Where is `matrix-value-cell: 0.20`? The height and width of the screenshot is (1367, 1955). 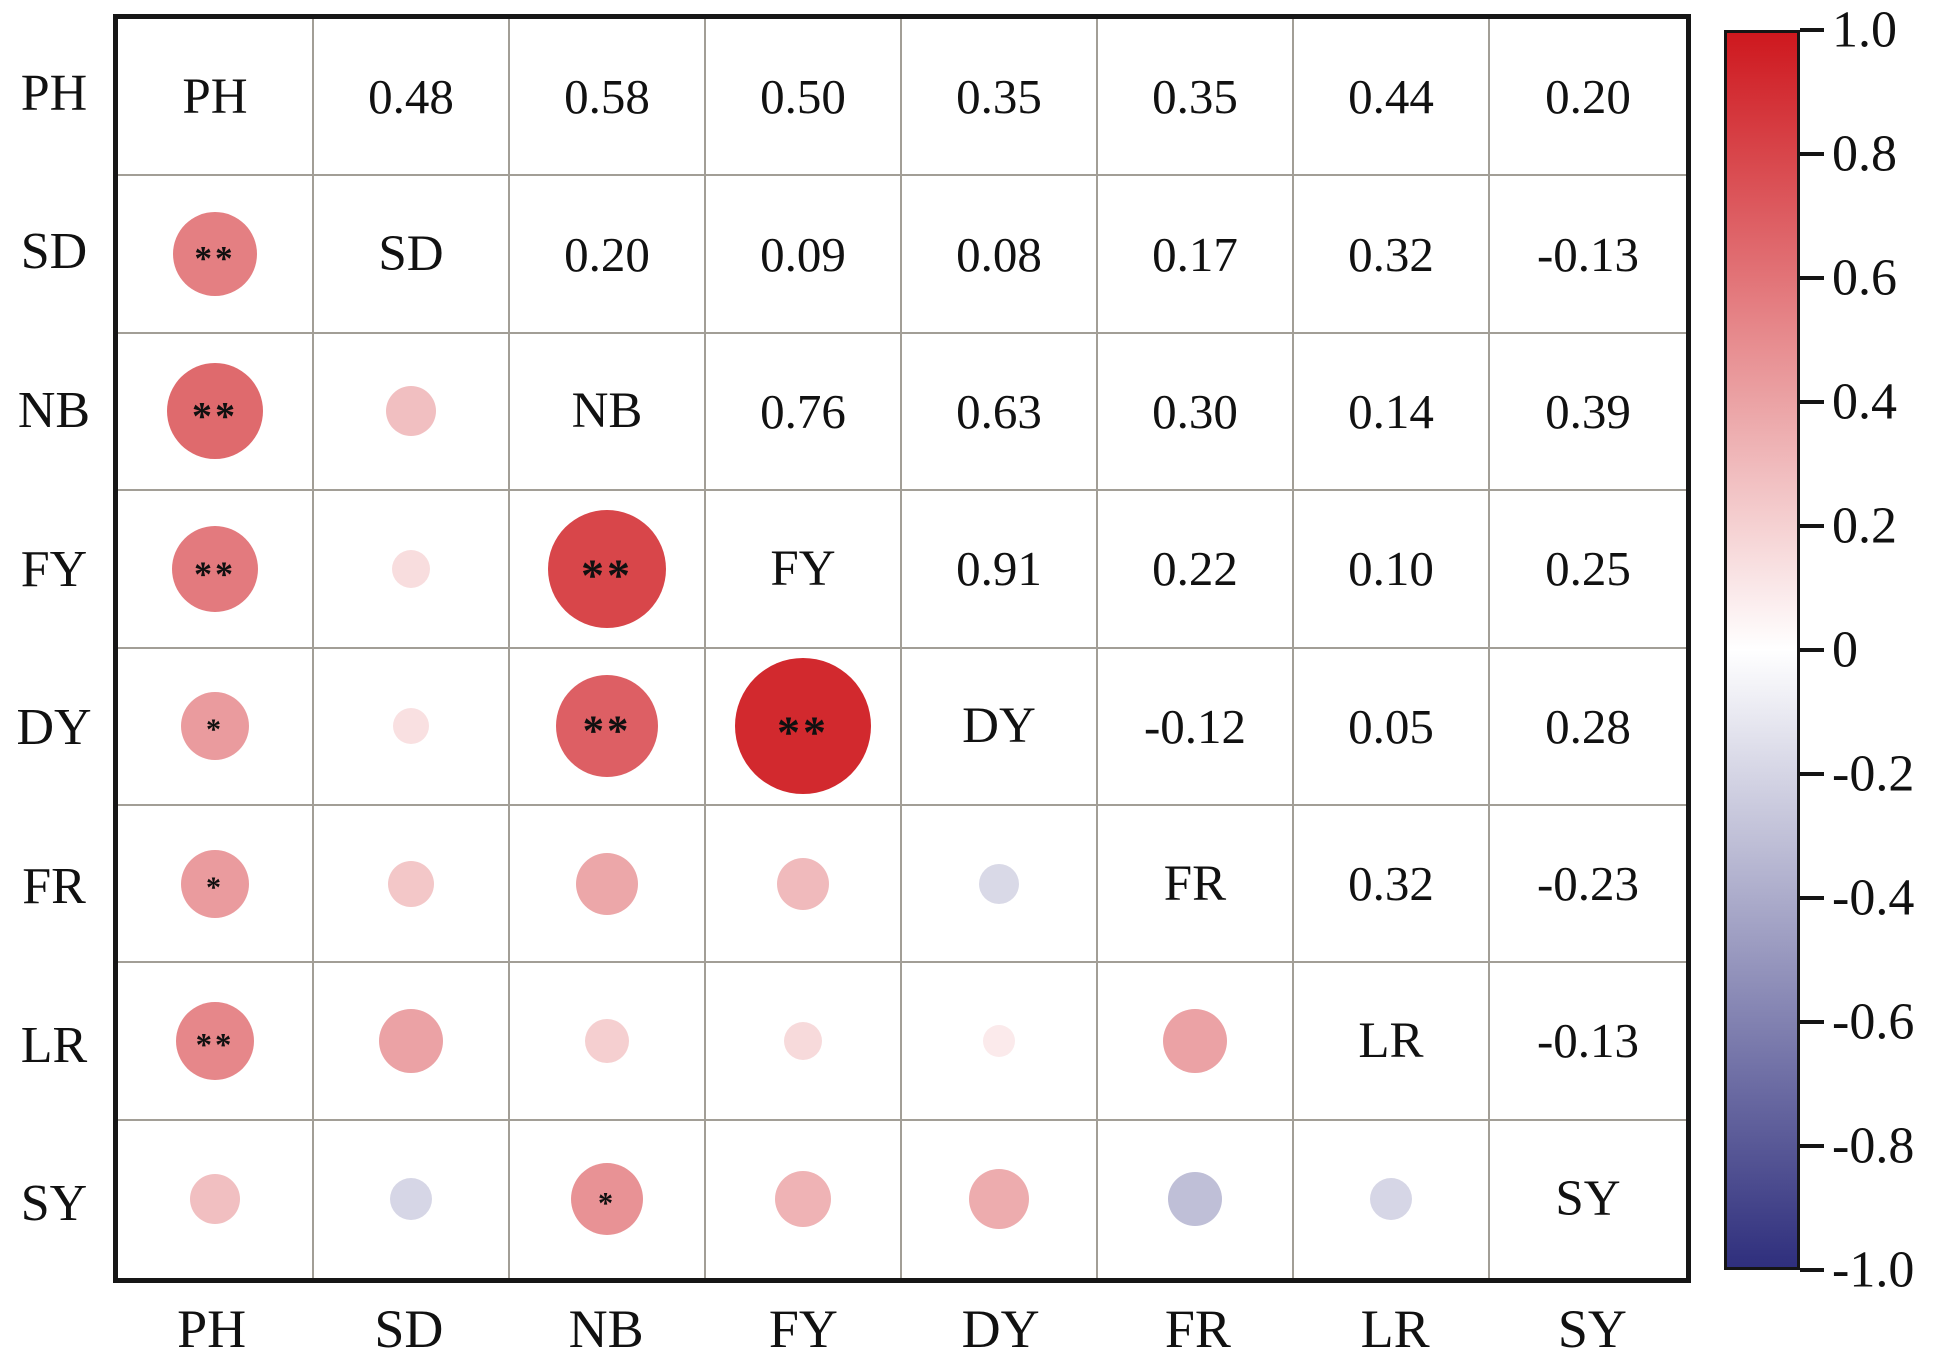 matrix-value-cell: 0.20 is located at coordinates (1588, 98).